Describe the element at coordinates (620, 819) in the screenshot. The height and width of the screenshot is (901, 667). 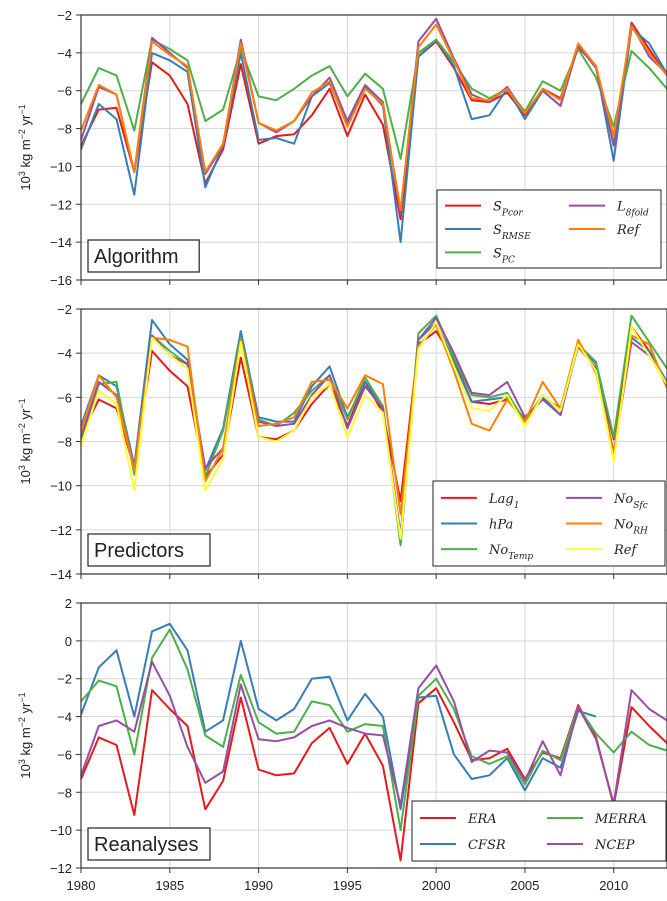
I see `legend-label: MERRA` at that location.